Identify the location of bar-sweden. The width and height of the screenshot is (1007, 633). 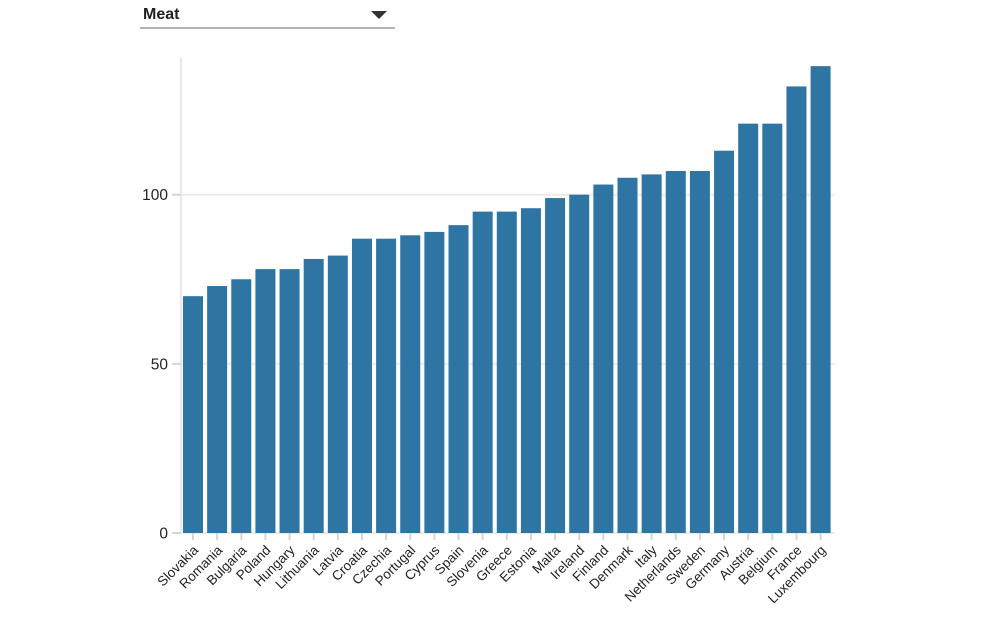
(699, 352).